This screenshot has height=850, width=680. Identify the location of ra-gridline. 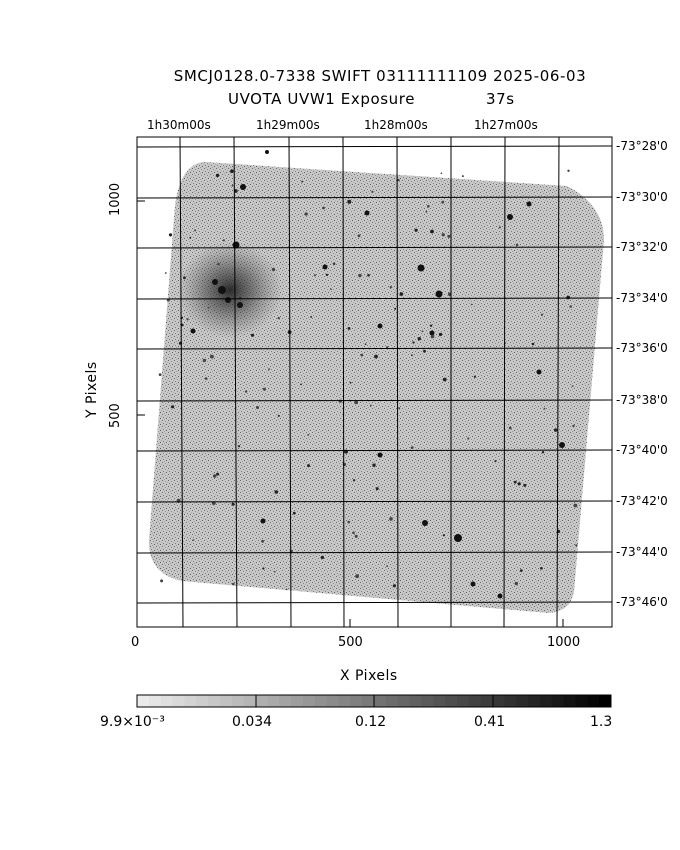
(290, 382).